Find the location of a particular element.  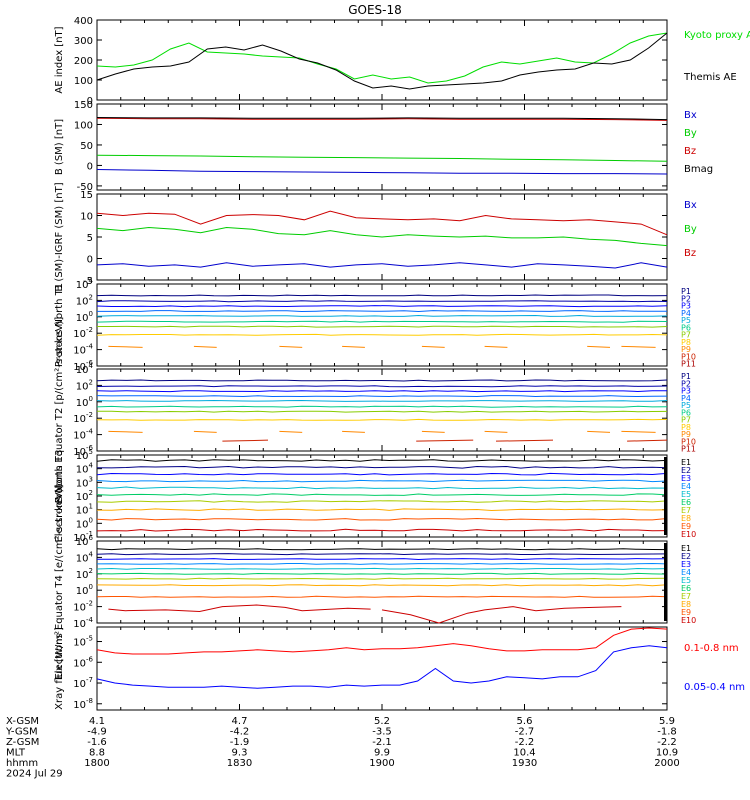

legend-entry: P9 is located at coordinates (686, 434).